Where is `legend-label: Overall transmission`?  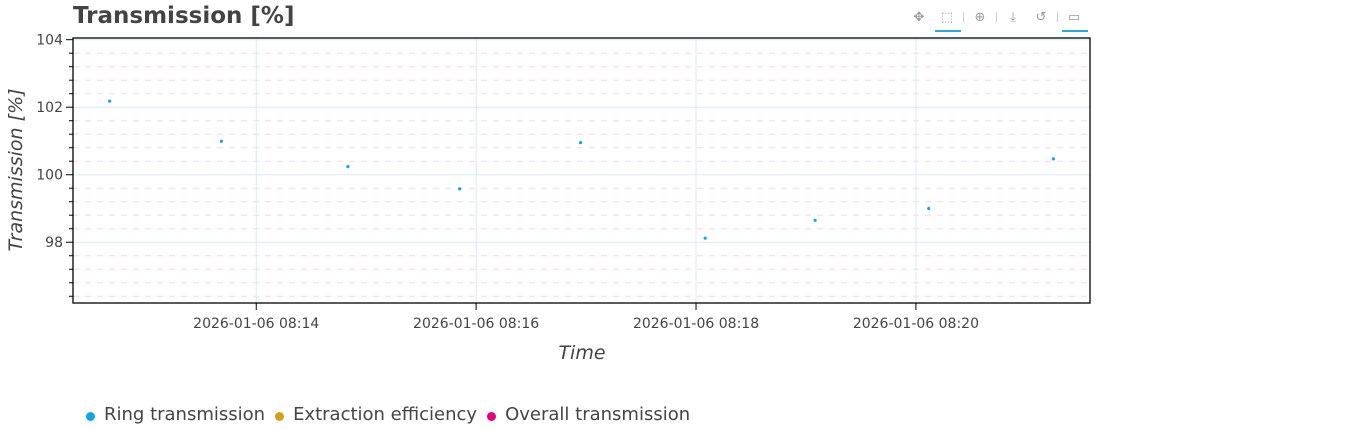 legend-label: Overall transmission is located at coordinates (598, 414).